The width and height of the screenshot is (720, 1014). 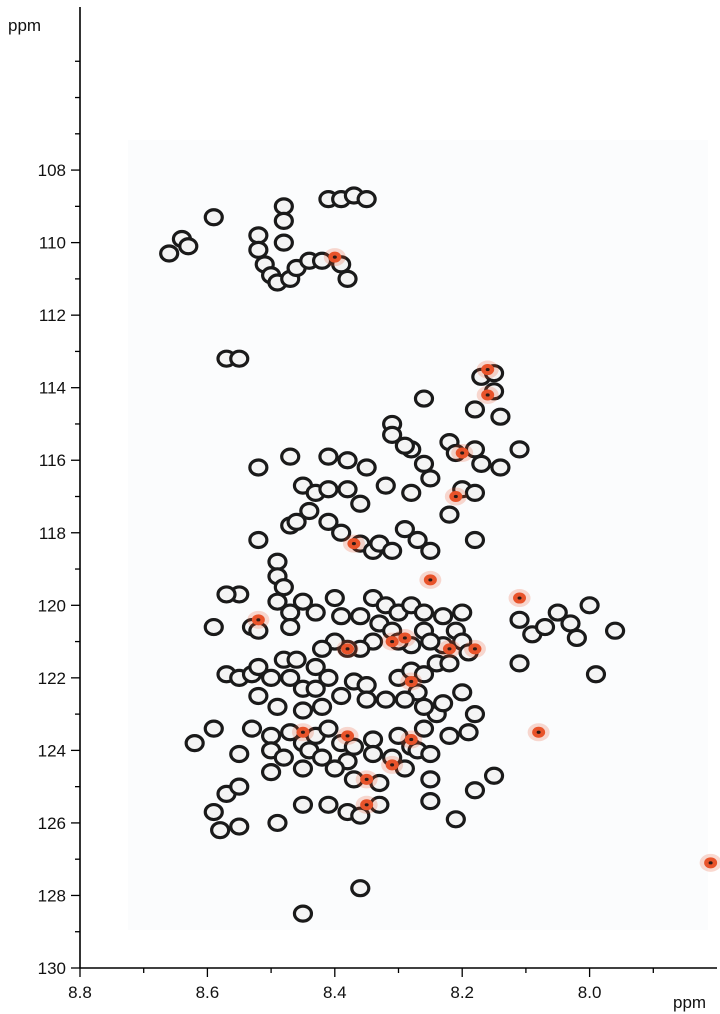 I want to click on y-tick-label: 108, so click(x=52, y=170).